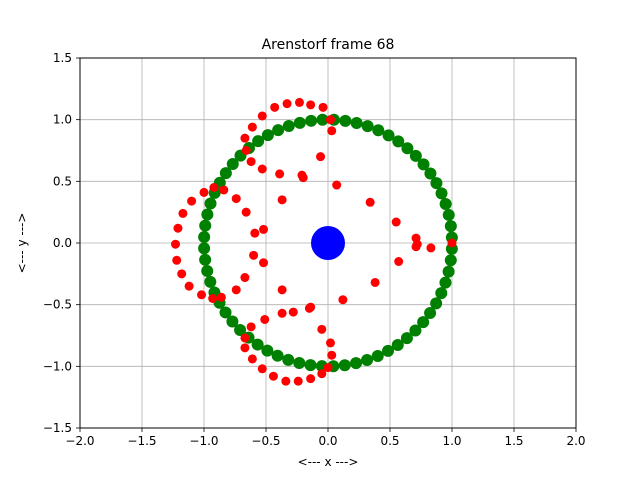 This screenshot has height=480, width=640. I want to click on y-axis-ticks: −1.5 −1.0 −0.5 0.0 0.5 1.0 1.5, so click(61, 243).